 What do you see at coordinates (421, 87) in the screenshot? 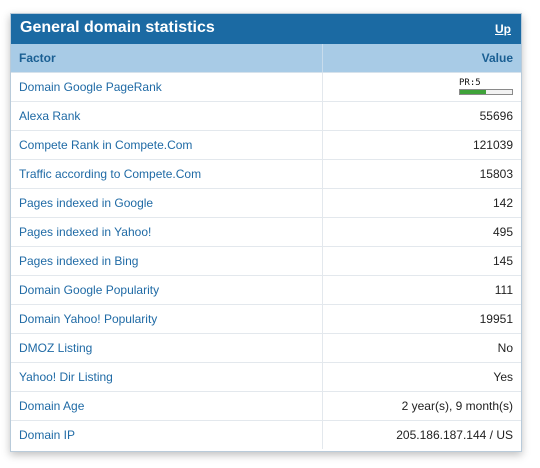
I see `value-cell: PR:5` at bounding box center [421, 87].